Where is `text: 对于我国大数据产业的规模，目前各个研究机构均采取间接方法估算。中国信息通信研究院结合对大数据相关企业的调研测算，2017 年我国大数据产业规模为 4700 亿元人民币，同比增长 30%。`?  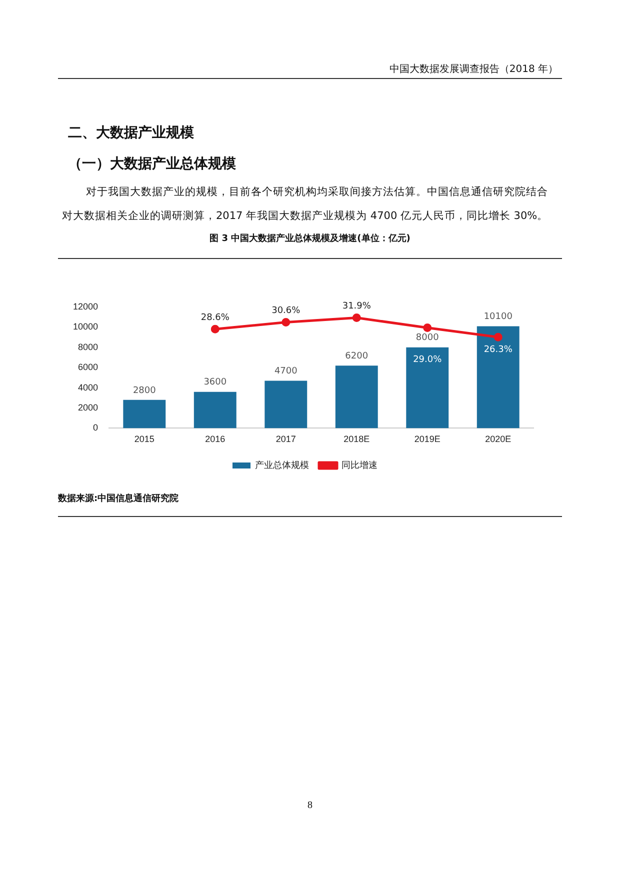
text: 对于我国大数据产业的规模，目前各个研究机构均采取间接方法估算。中国信息通信研究院结合对大数据相关企业的调研测算，2017 年我国大数据产业规模为 4700 亿元人民币，同比增长 30%。 is located at coordinates (306, 204).